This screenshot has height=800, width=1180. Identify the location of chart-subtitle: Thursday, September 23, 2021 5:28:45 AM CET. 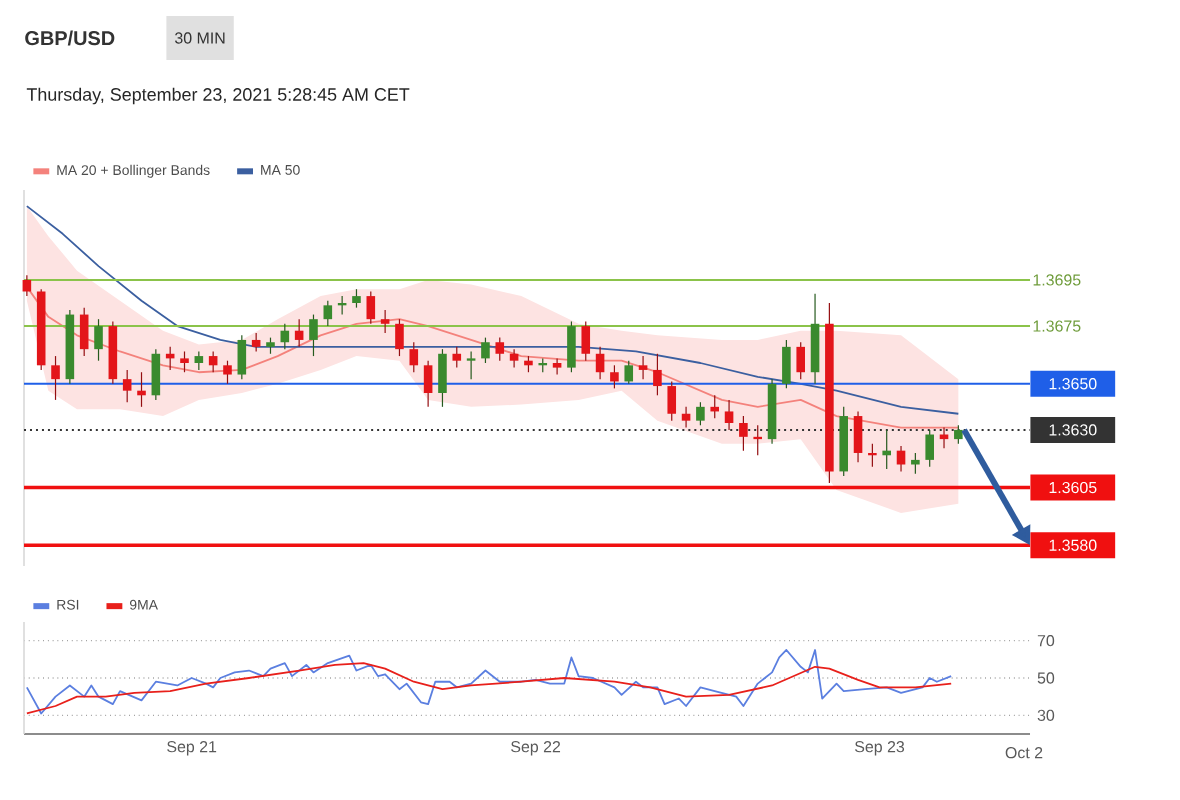
(218, 96).